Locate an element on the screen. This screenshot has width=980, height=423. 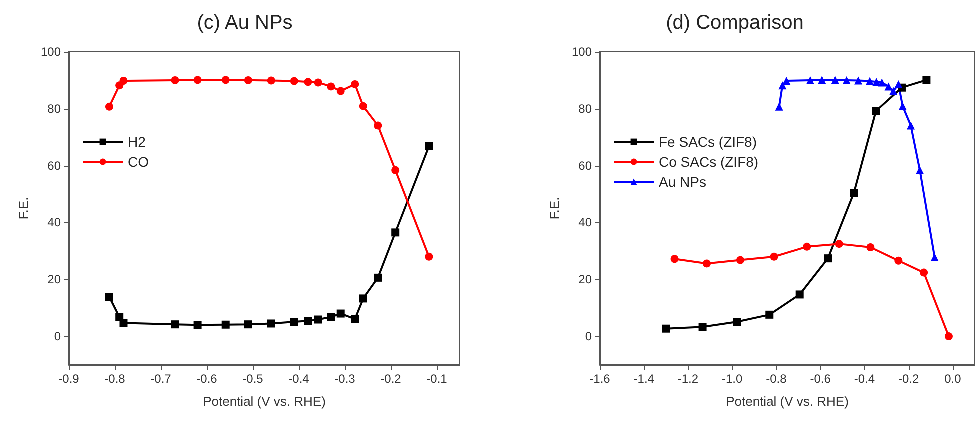
x-tick-label: -0.9 is located at coordinates (69, 379).